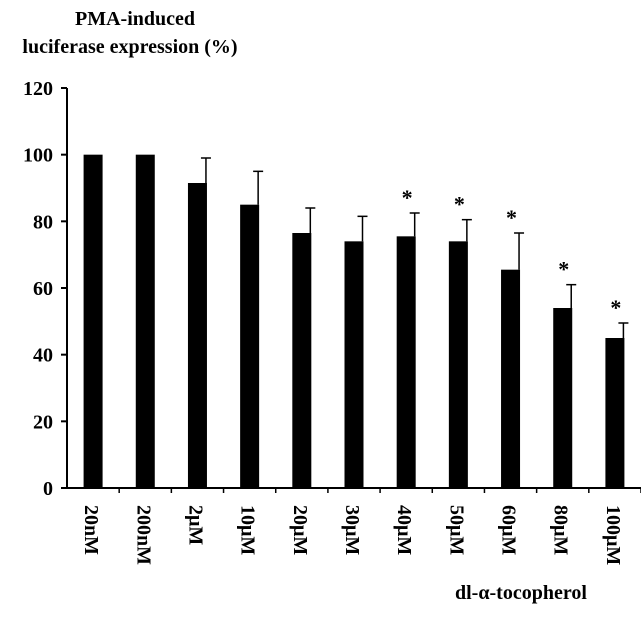 The image size is (641, 625). Describe the element at coordinates (38, 89) in the screenshot. I see `y-tick-label: 120` at that location.